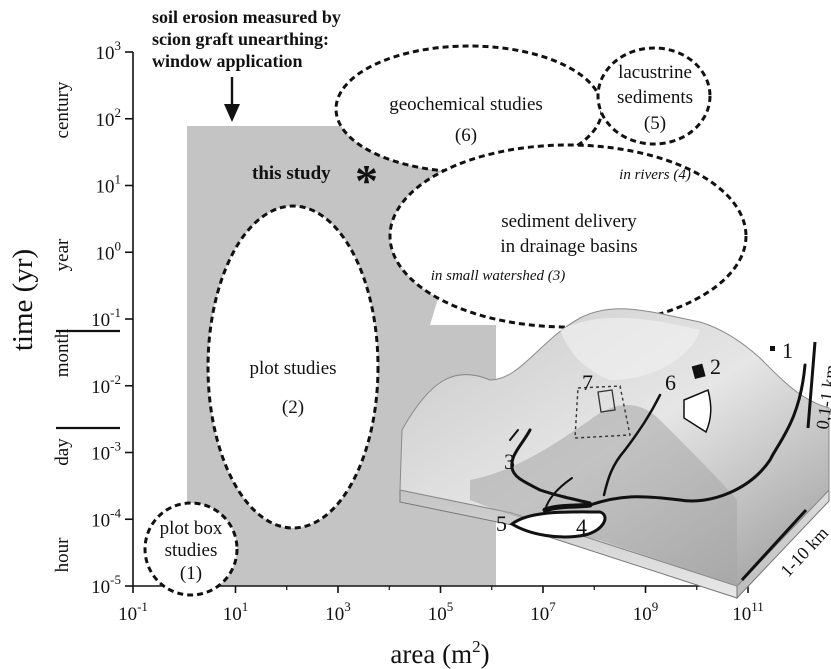 This screenshot has width=831, height=669. What do you see at coordinates (109, 185) in the screenshot?
I see `y-tick-label-6: 10¹` at bounding box center [109, 185].